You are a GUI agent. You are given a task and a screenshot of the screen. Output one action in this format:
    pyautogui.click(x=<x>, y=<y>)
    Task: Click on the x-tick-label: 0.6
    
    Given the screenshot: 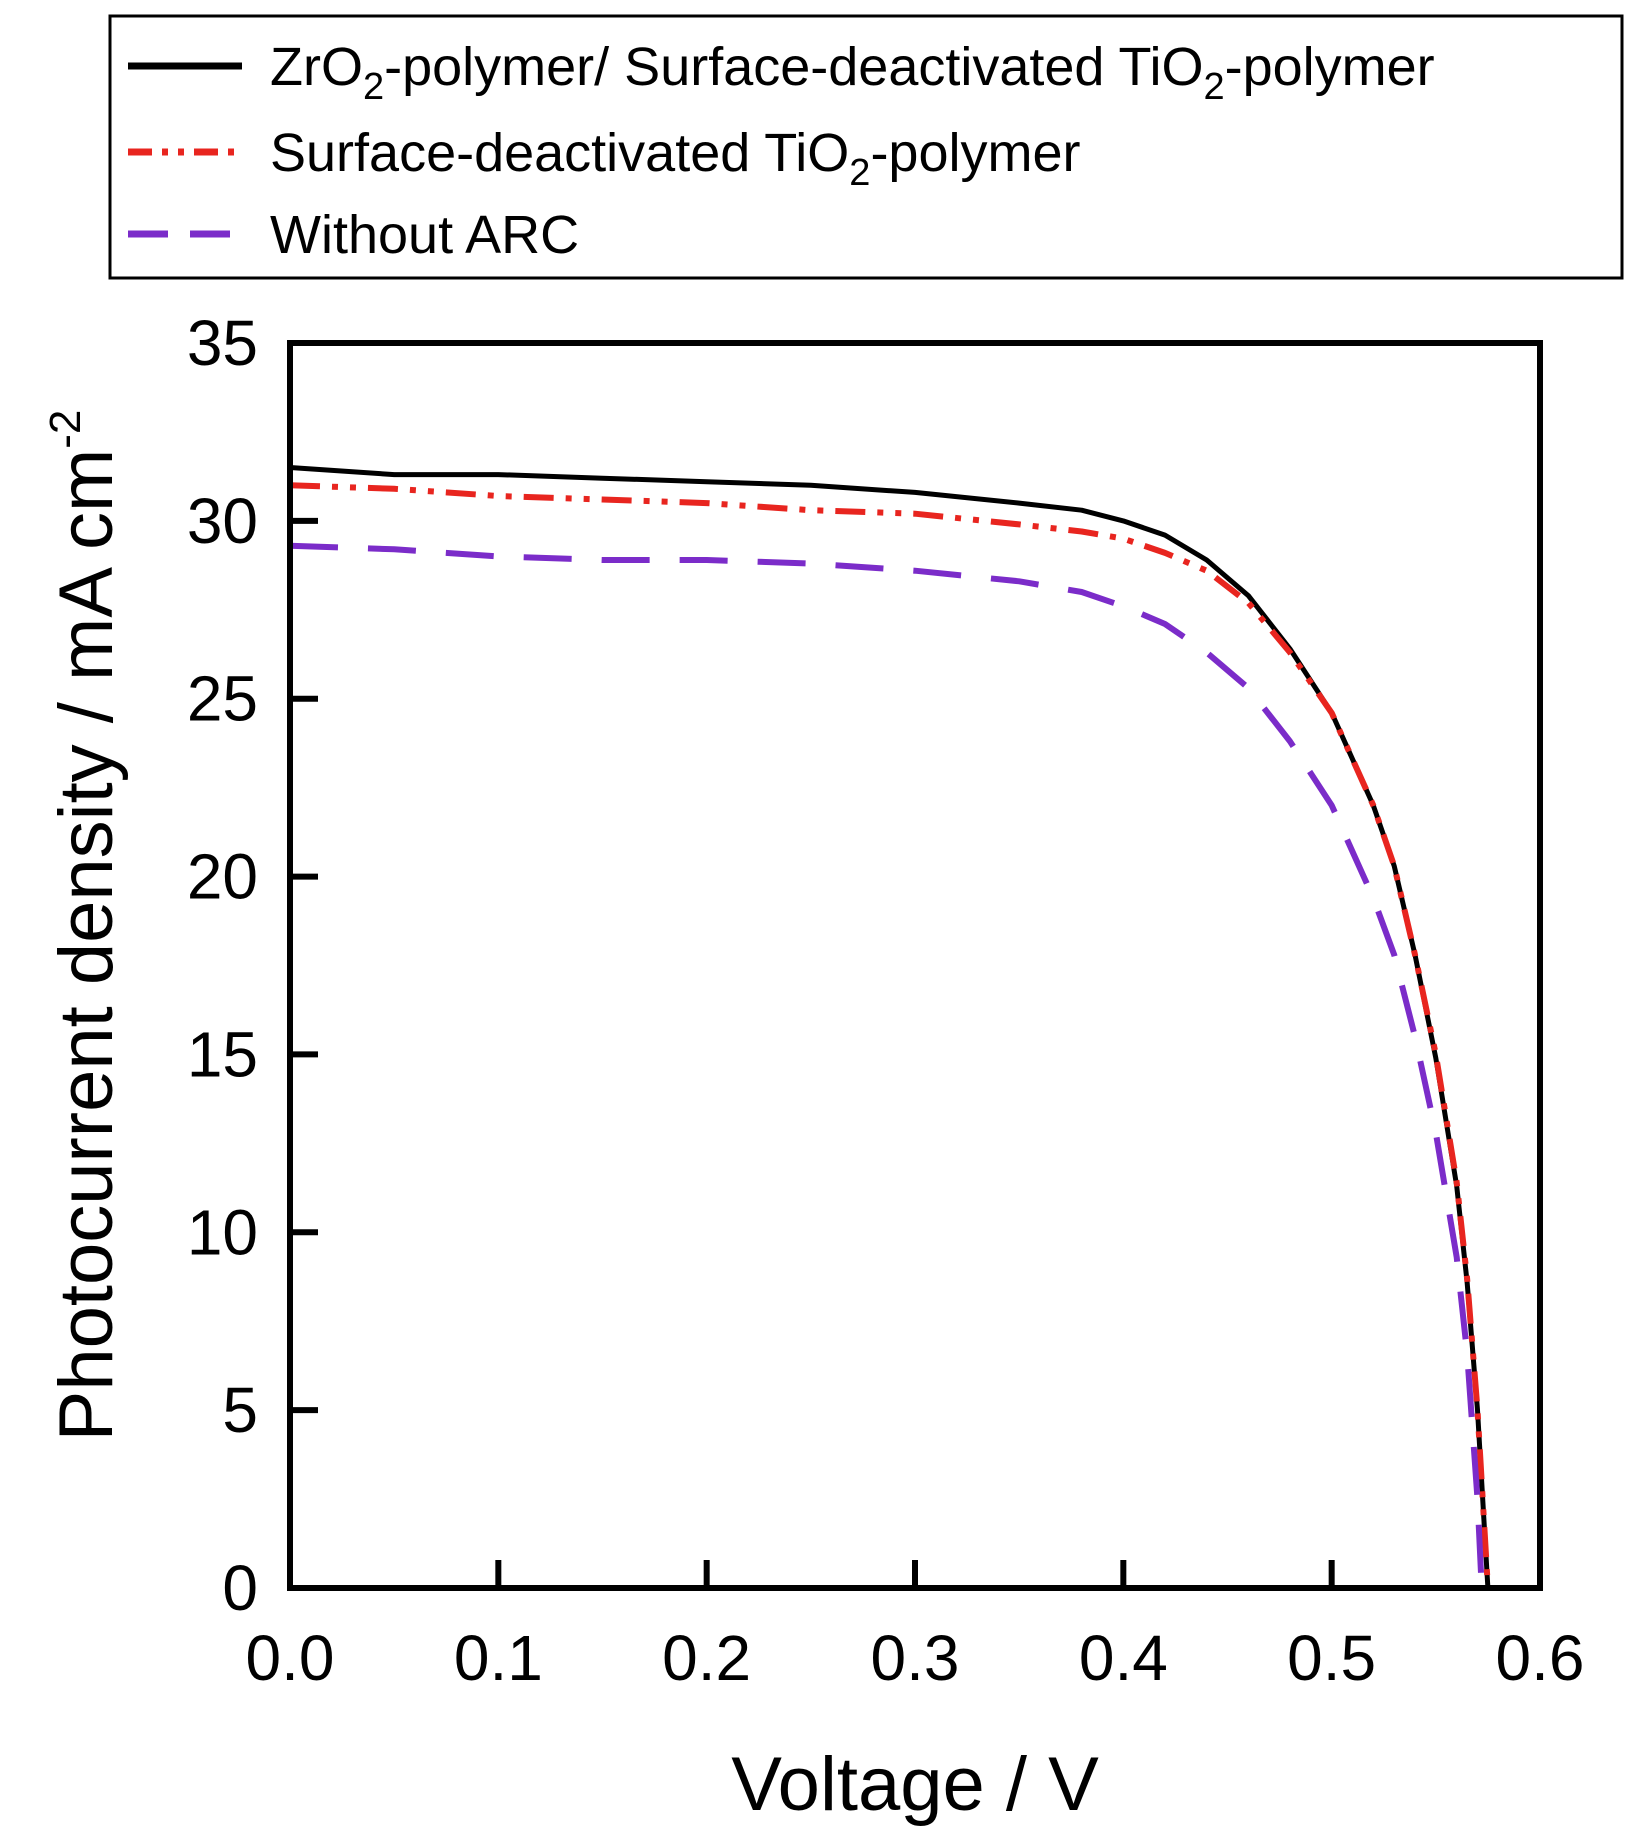 What is the action you would take?
    pyautogui.click(x=1540, y=1658)
    